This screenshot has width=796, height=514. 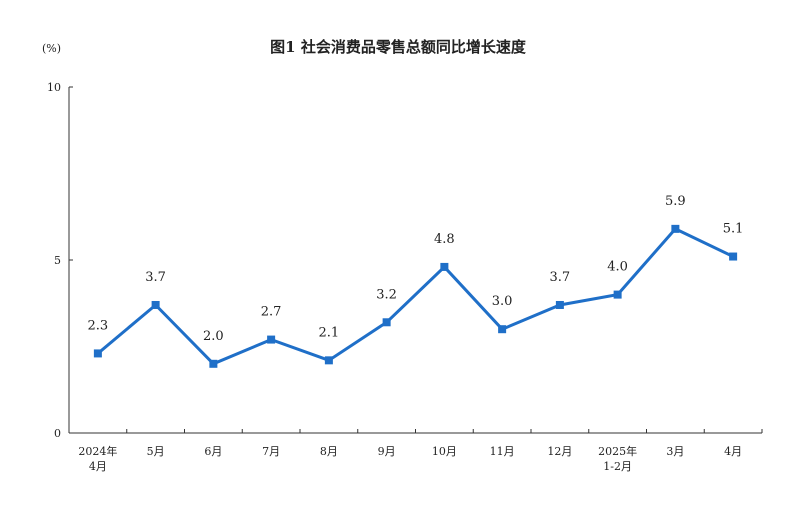 What do you see at coordinates (329, 451) in the screenshot?
I see `x-tick-label: 8月` at bounding box center [329, 451].